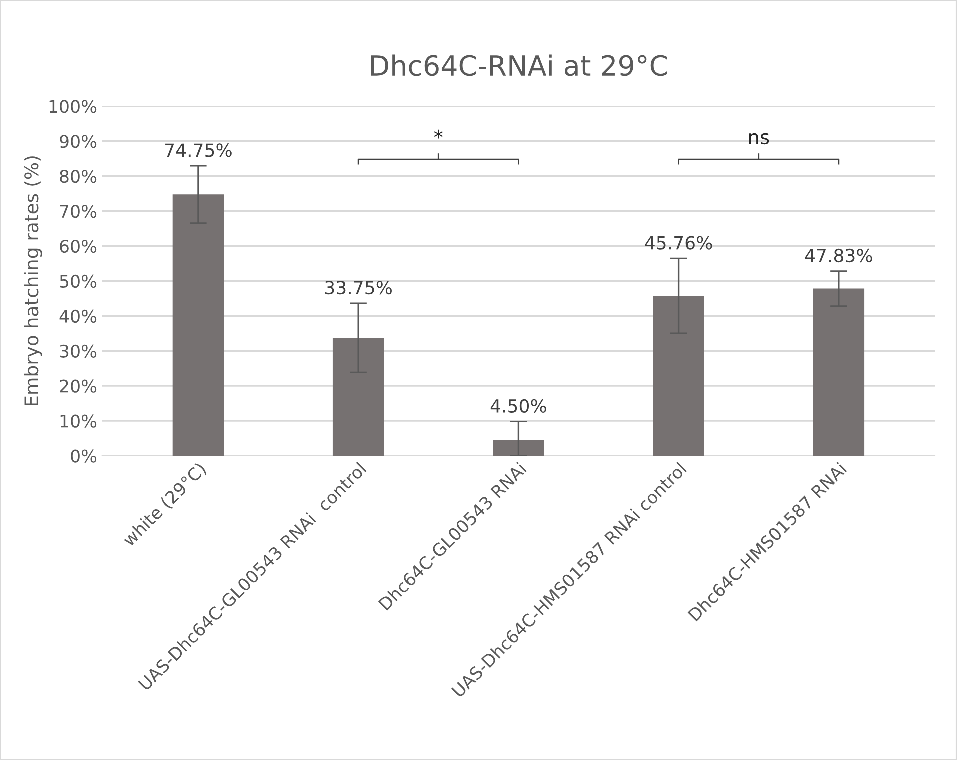 The image size is (957, 760). I want to click on data-label: 74.75%, so click(199, 151).